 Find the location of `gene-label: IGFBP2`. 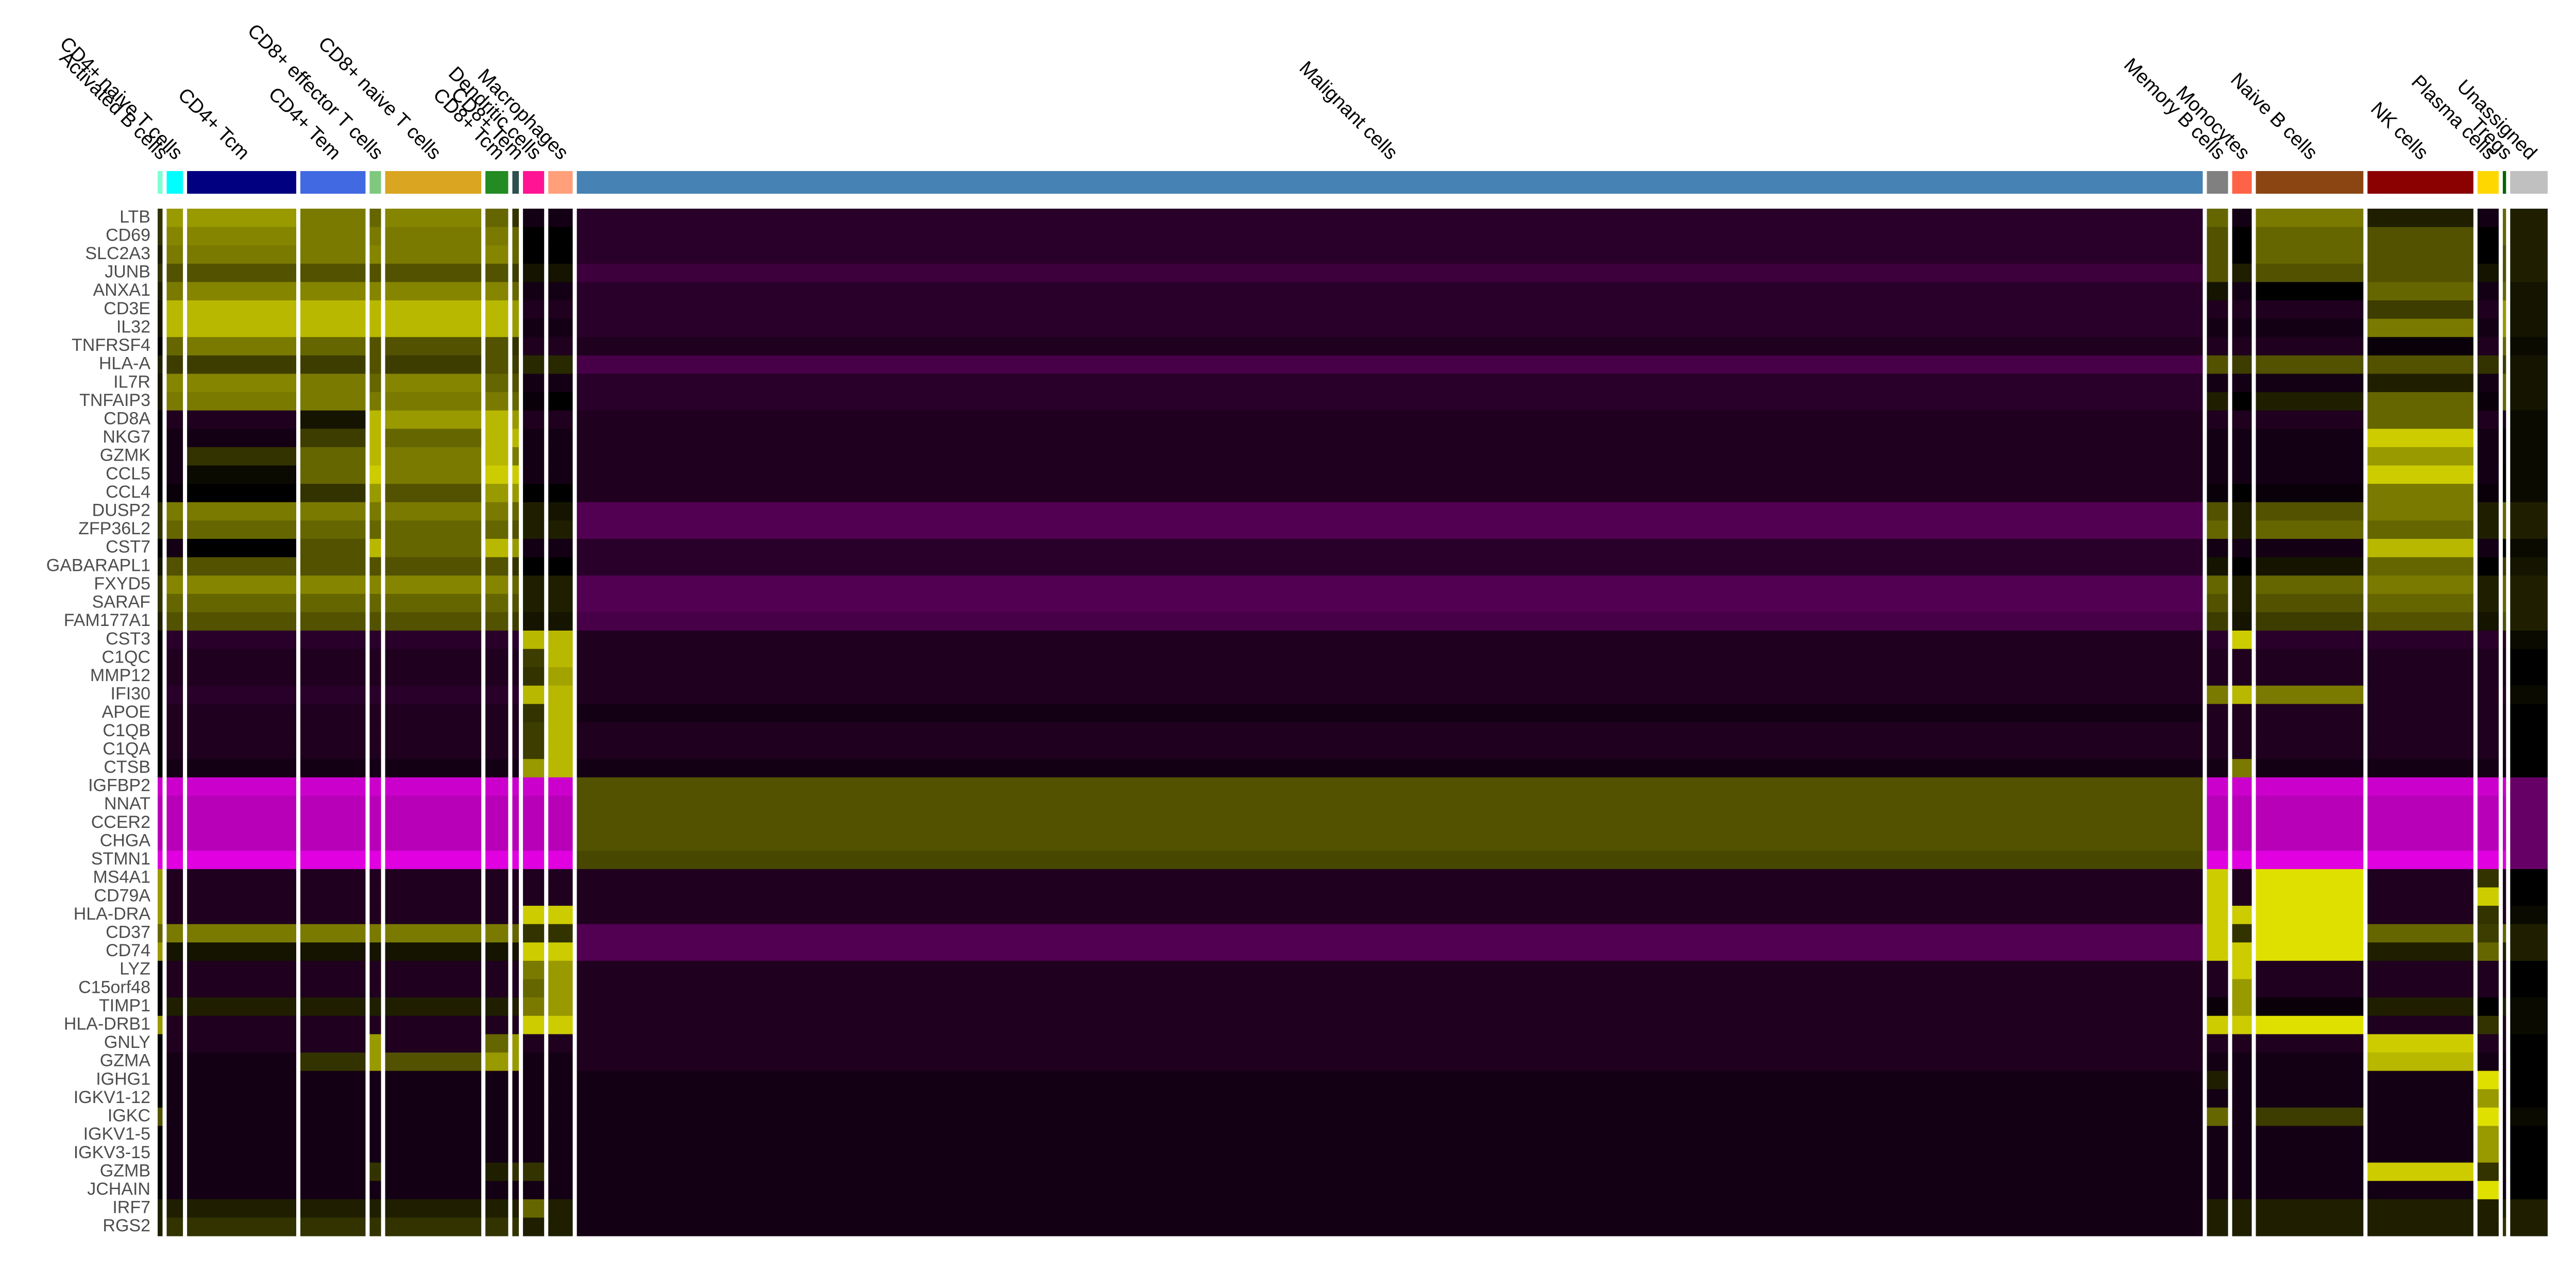

gene-label: IGFBP2 is located at coordinates (119, 785).